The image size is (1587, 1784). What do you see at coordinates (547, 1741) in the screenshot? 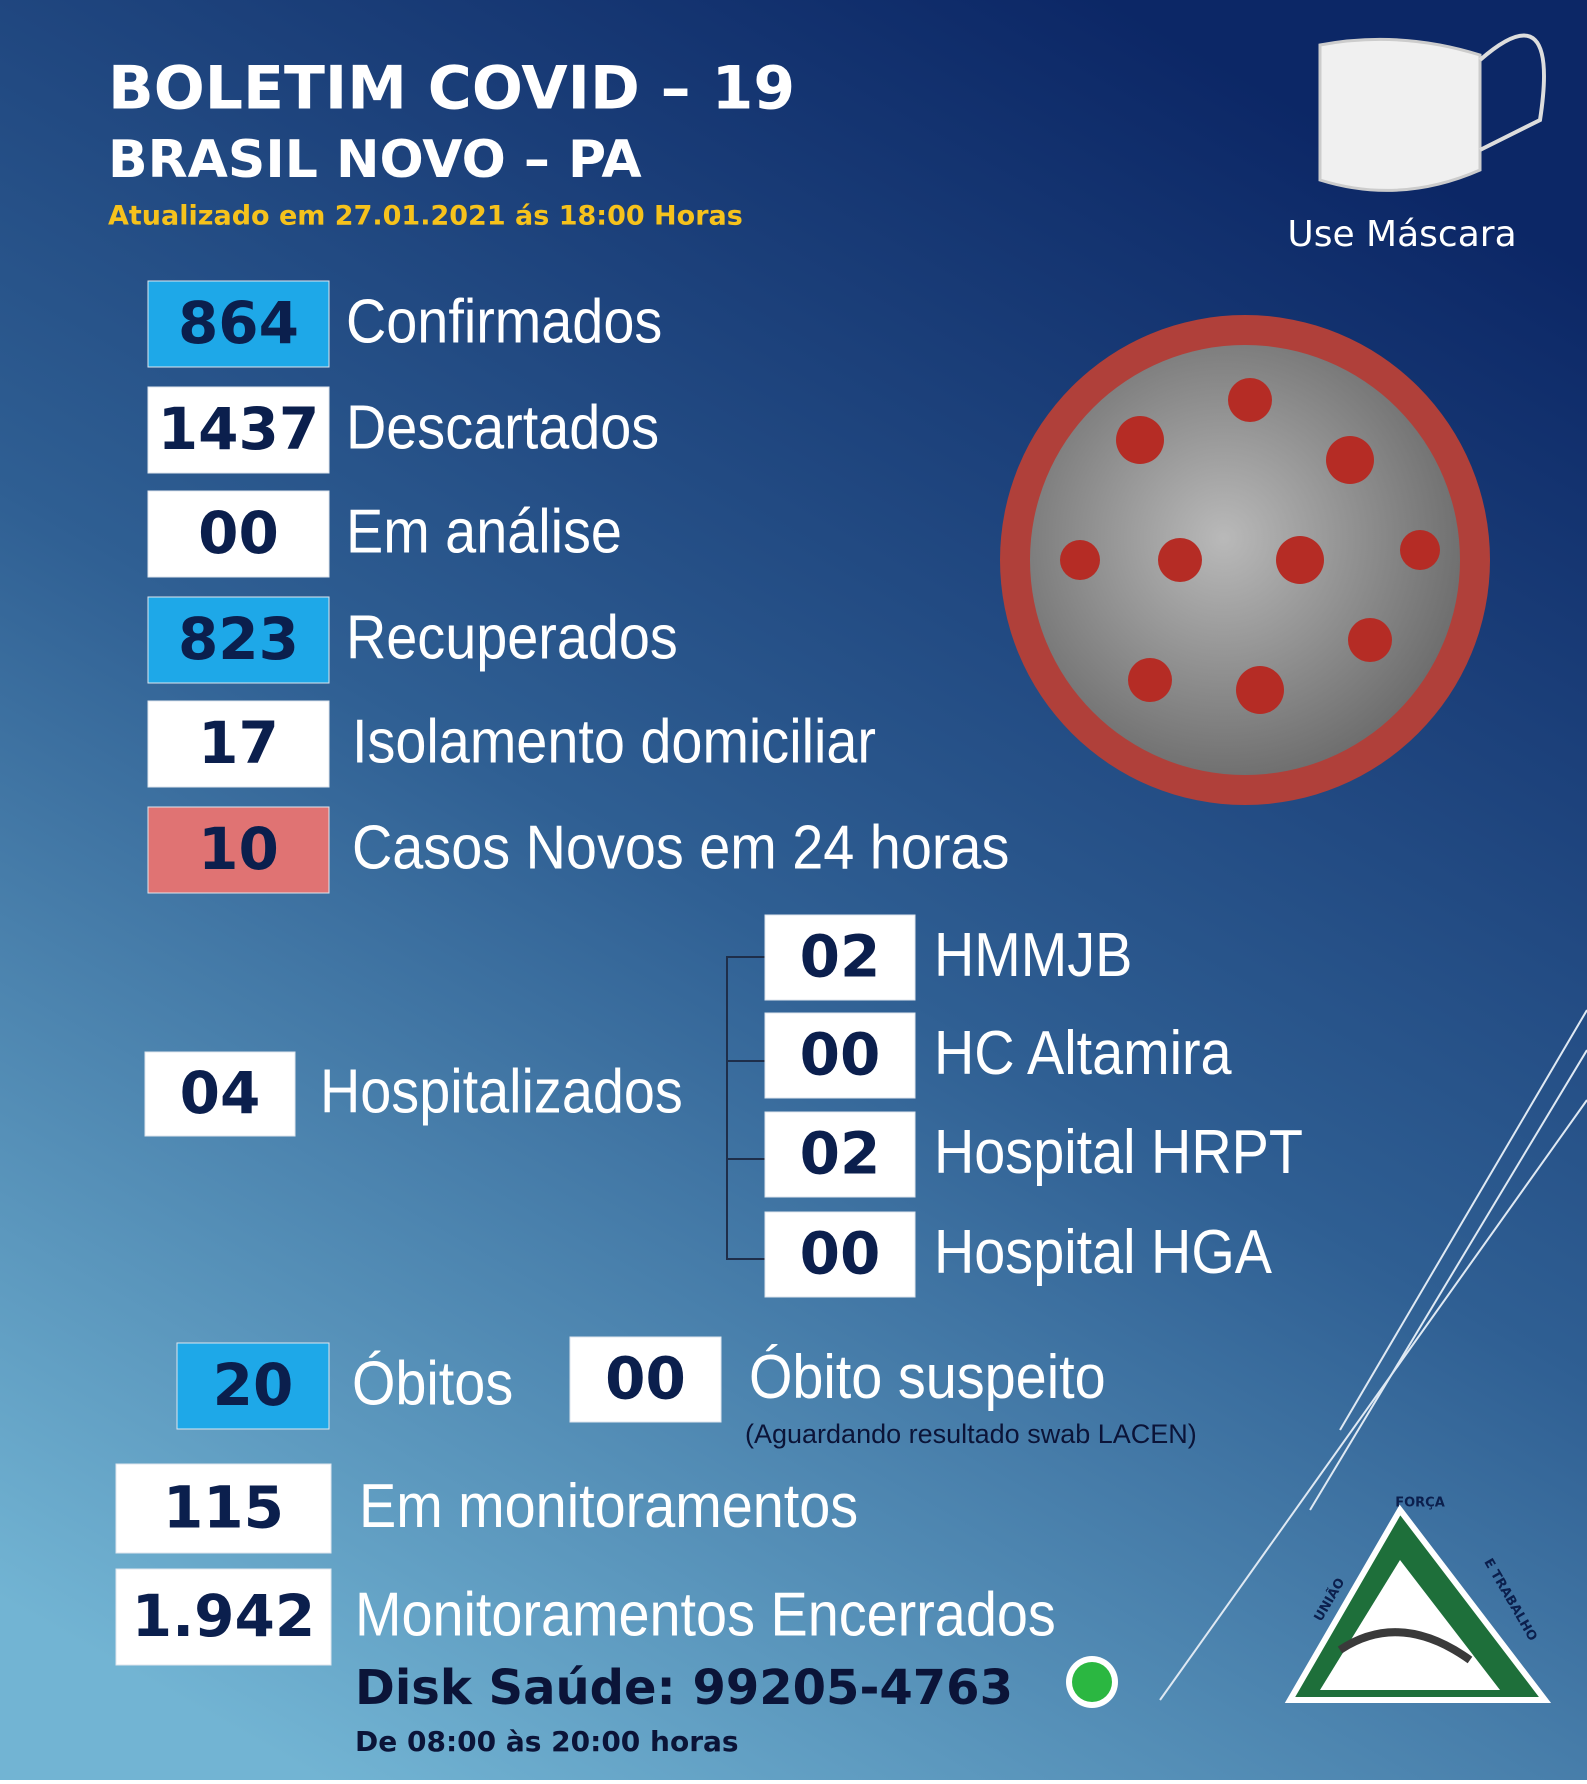
I see `hours: De 08:00 às 20:00 horas` at bounding box center [547, 1741].